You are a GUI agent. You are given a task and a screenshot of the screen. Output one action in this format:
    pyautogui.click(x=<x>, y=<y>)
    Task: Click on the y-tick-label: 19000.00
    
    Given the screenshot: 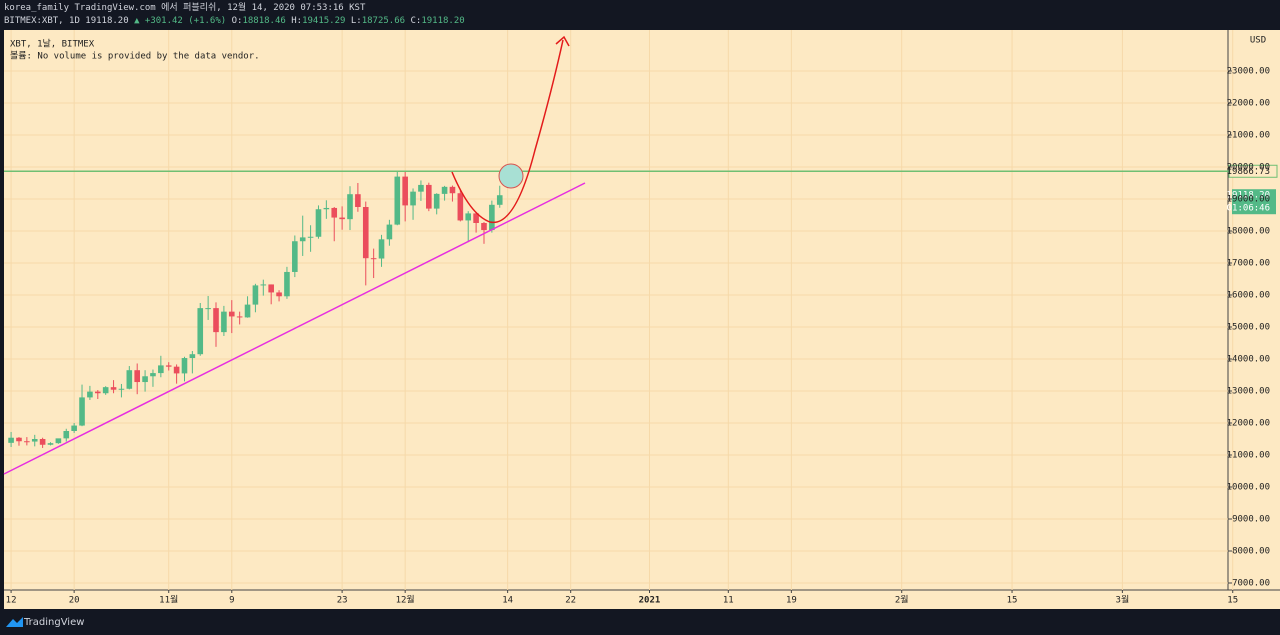 What is the action you would take?
    pyautogui.click(x=1248, y=200)
    